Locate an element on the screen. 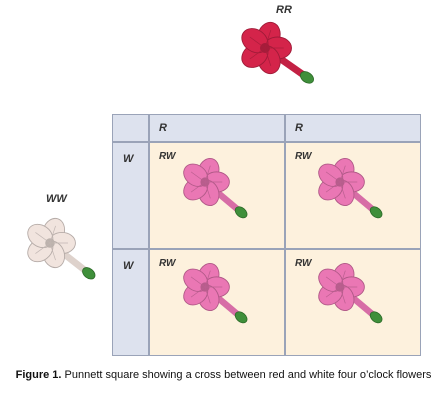 This screenshot has width=447, height=412. row-allele-1: W is located at coordinates (128, 159).